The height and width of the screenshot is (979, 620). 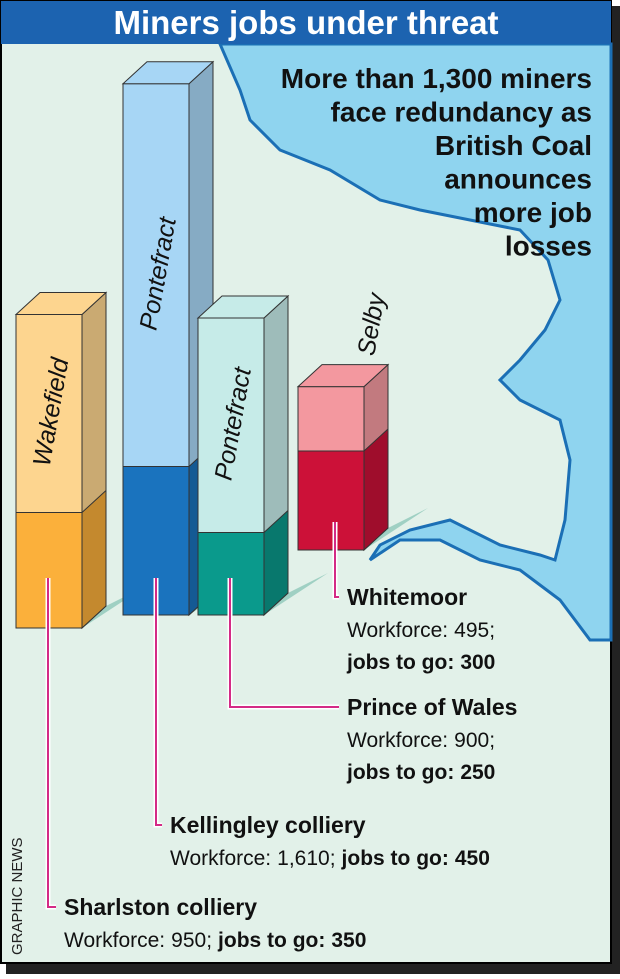 I want to click on detail-text: 350, so click(x=348, y=940).